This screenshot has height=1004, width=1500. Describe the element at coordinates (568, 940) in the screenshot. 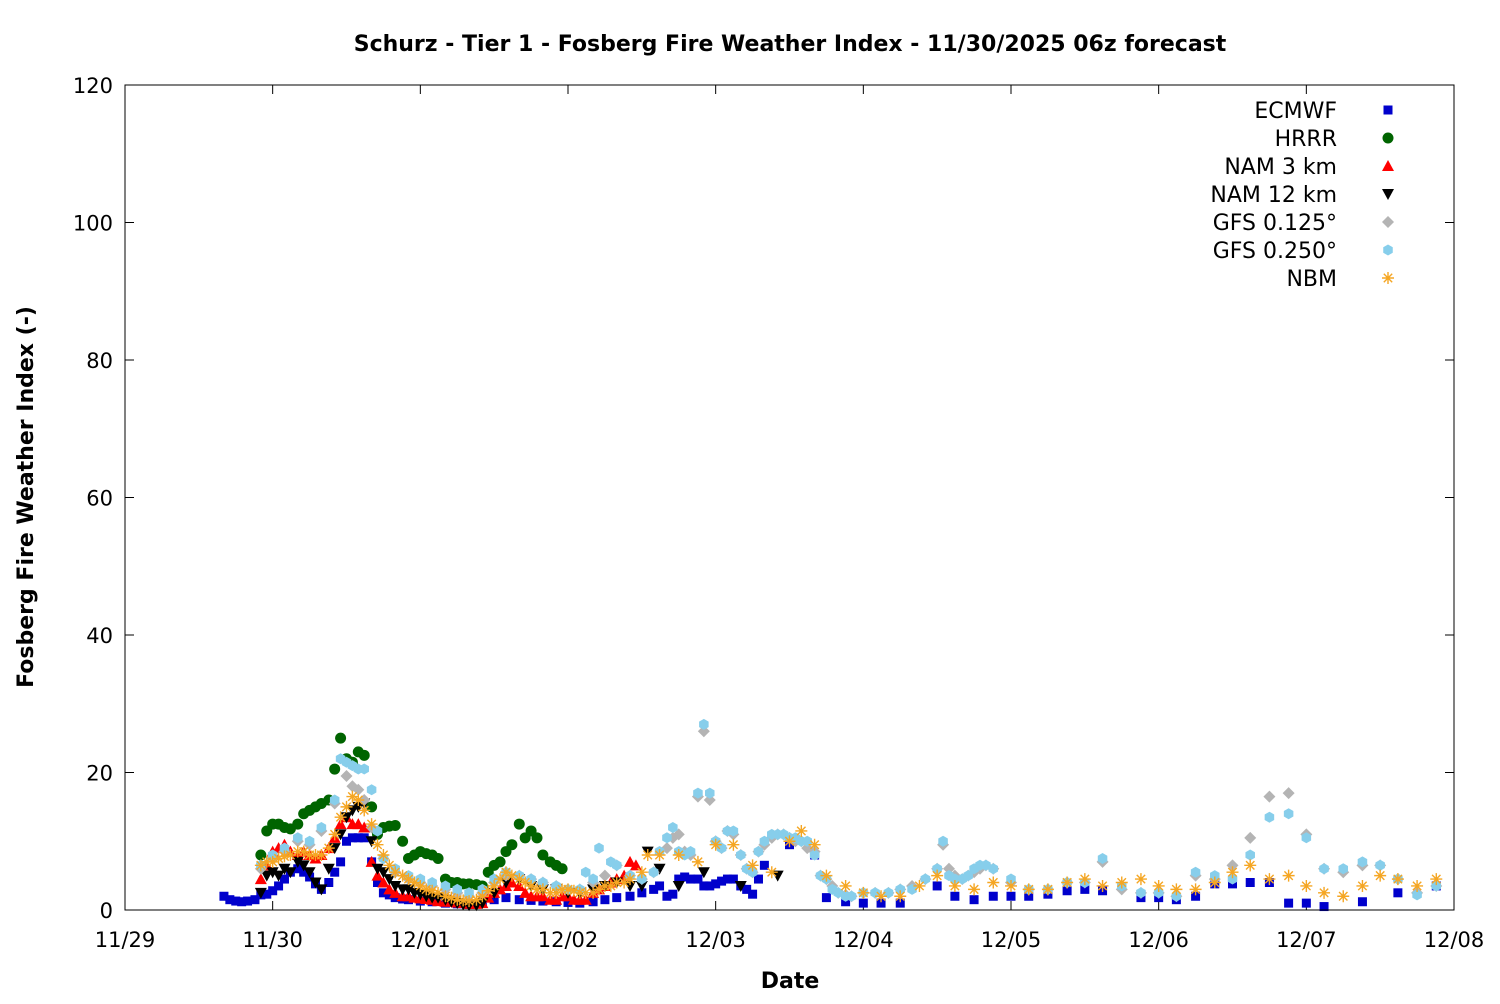

I see `x-tick-label: 12/02` at that location.